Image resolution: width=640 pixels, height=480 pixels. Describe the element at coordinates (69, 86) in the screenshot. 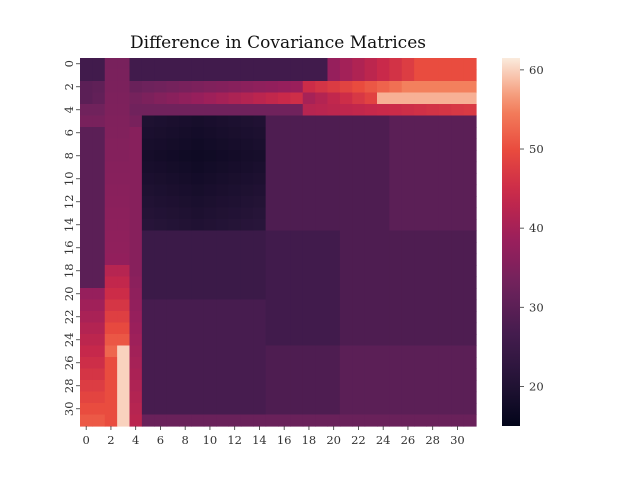

I see `y-tick-label: 2` at that location.